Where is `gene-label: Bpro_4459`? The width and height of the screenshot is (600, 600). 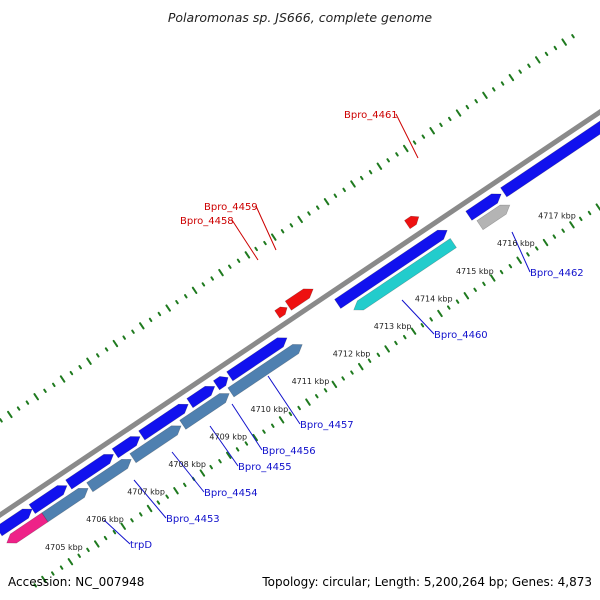 gene-label: Bpro_4459 is located at coordinates (231, 207).